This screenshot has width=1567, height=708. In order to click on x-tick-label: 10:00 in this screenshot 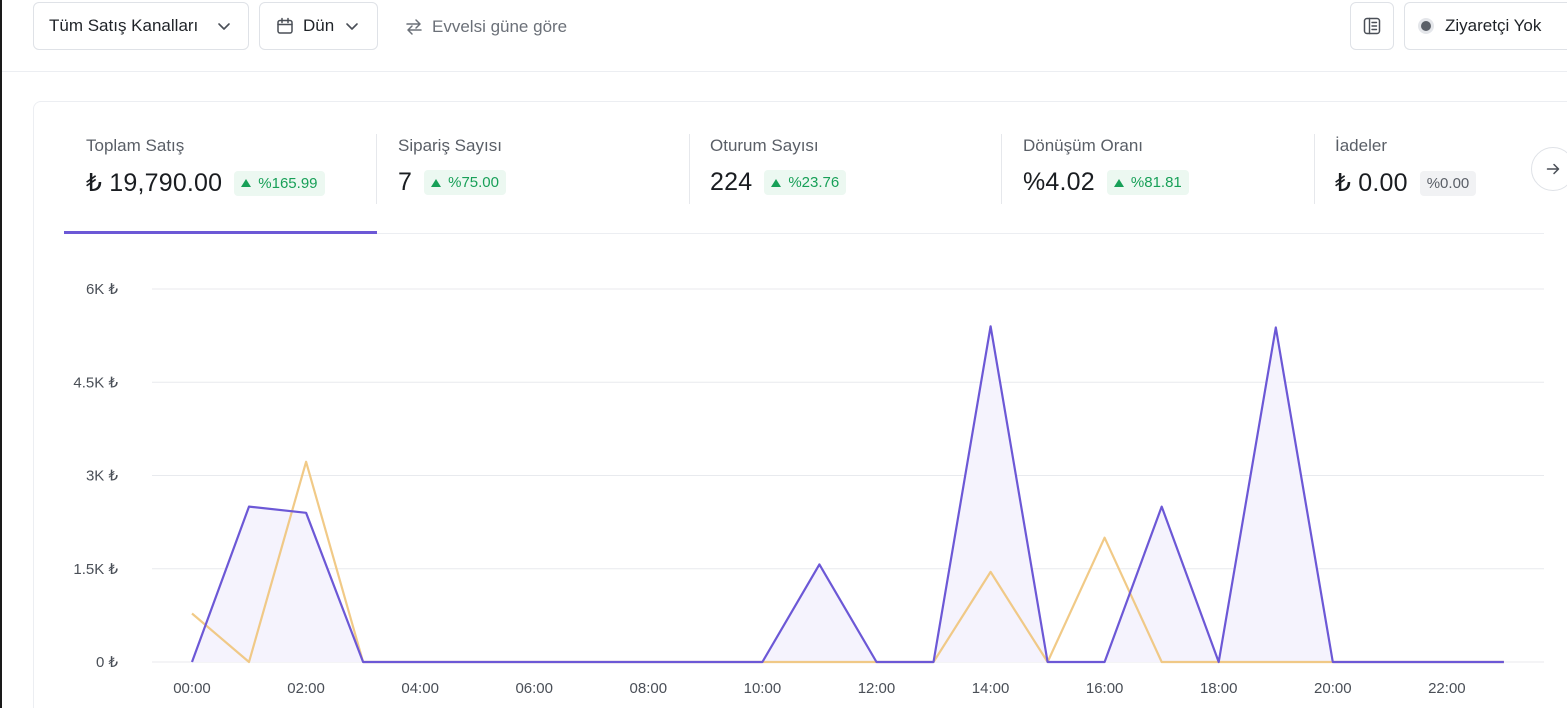, I will do `click(763, 688)`.